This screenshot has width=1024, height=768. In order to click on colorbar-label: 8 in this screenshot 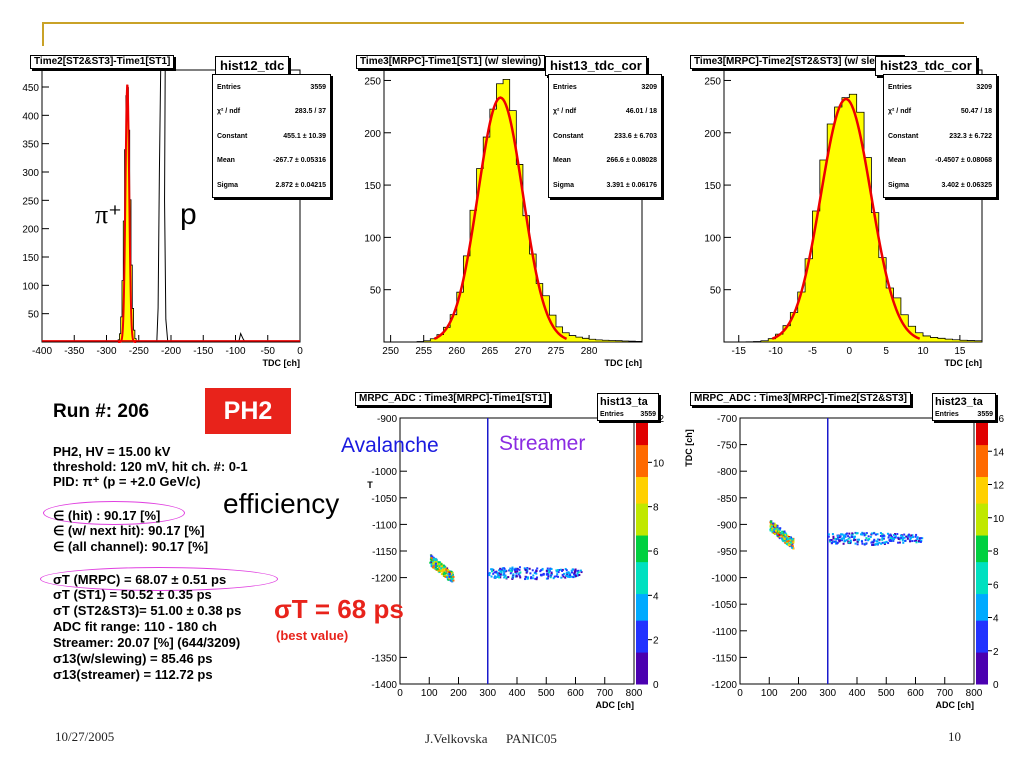, I will do `click(656, 508)`.